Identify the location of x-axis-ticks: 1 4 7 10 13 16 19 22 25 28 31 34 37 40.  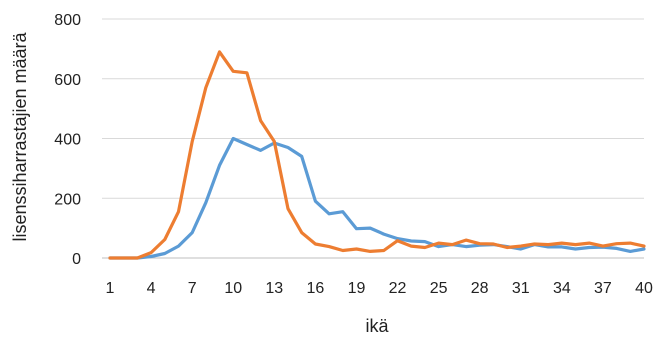
(379, 288).